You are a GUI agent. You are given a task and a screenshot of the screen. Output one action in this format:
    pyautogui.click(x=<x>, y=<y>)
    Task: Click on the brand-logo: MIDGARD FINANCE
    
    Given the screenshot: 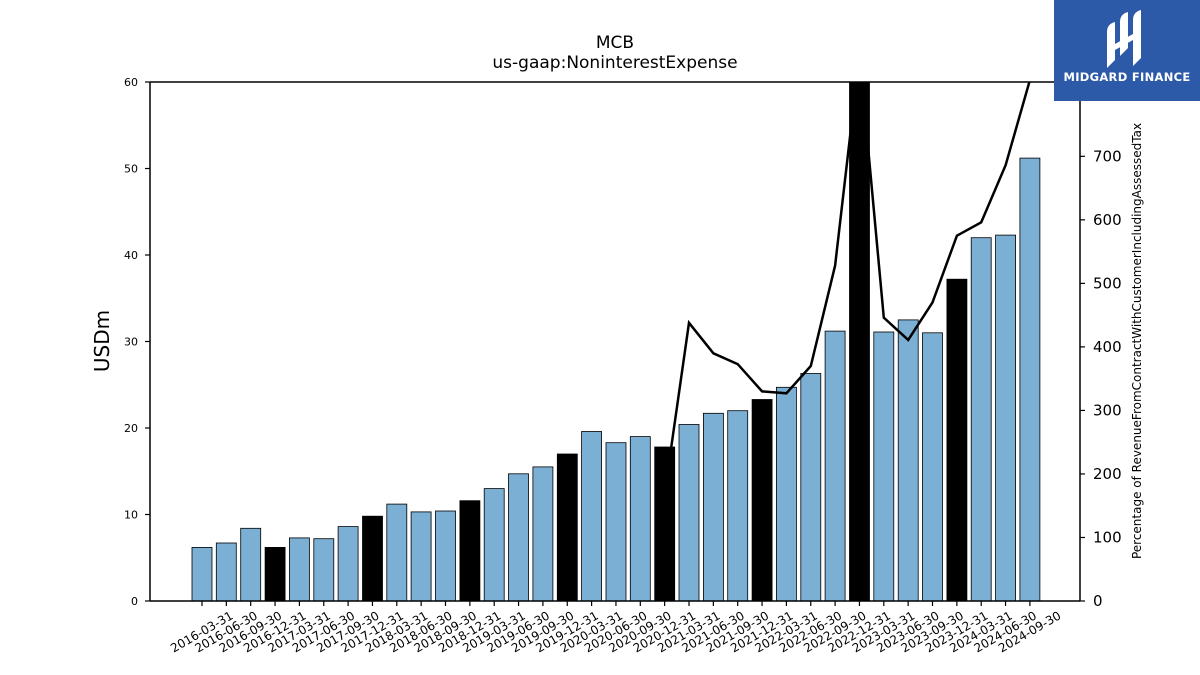 What is the action you would take?
    pyautogui.click(x=1127, y=50)
    